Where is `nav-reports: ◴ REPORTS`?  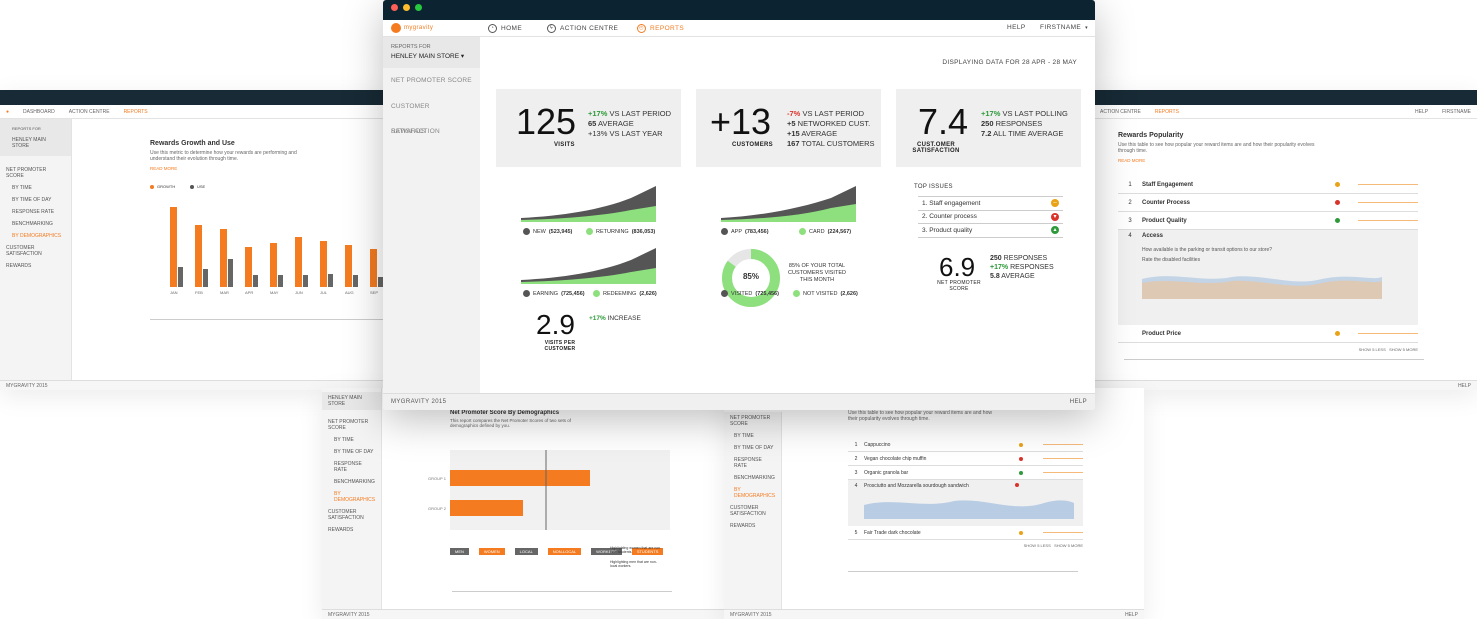 nav-reports: ◴ REPORTS is located at coordinates (660, 28).